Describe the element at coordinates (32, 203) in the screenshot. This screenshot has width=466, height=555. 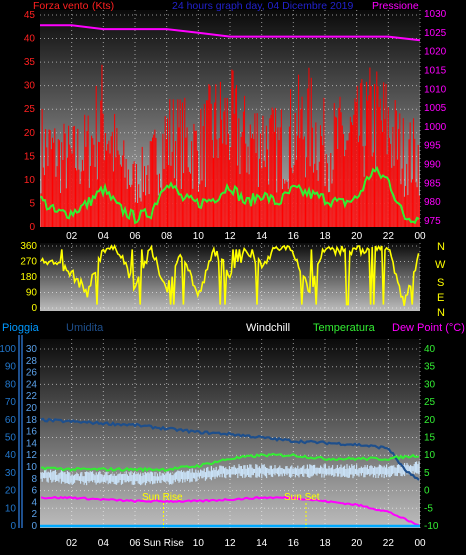
I see `wind-y-tick-label: 5` at that location.